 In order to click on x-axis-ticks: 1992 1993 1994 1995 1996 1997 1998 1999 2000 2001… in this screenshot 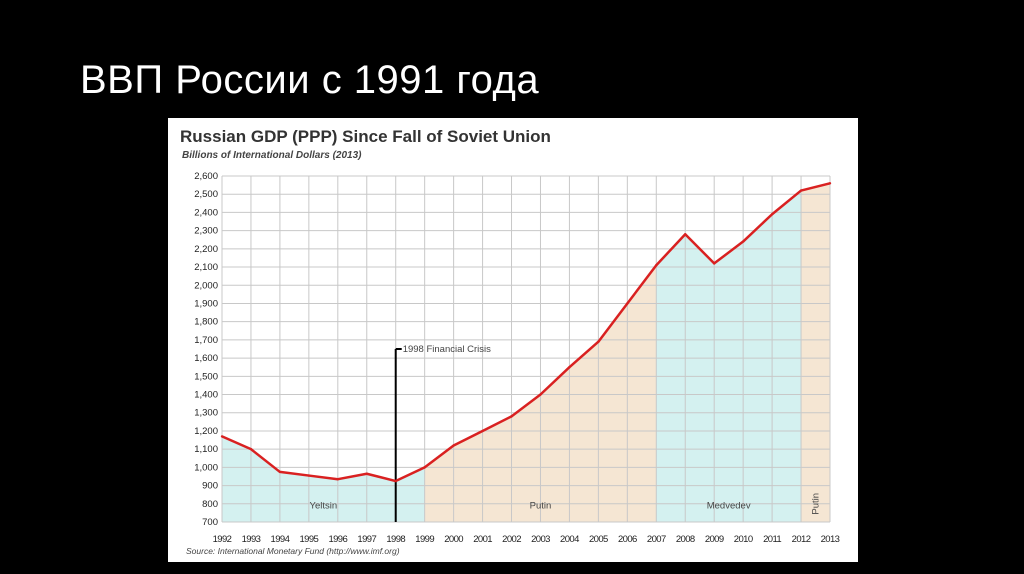, I will do `click(527, 539)`.